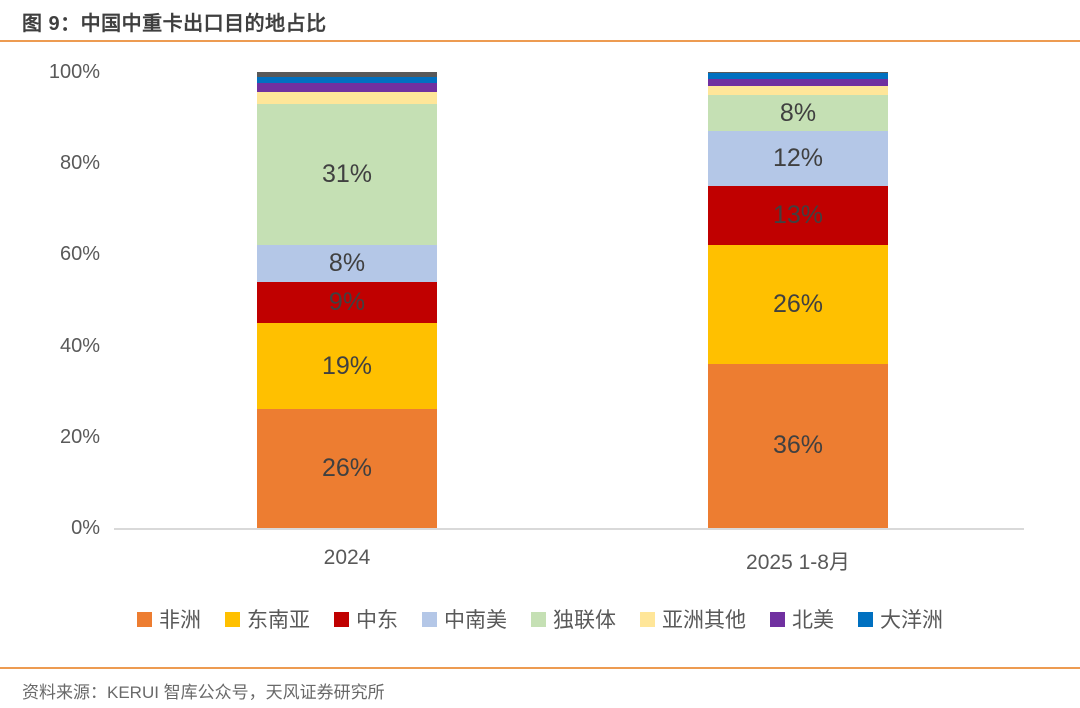 The height and width of the screenshot is (708, 1080). I want to click on stacked-bar-2025 1-8月: 36% 26% 13% 12% 8%, so click(798, 300).